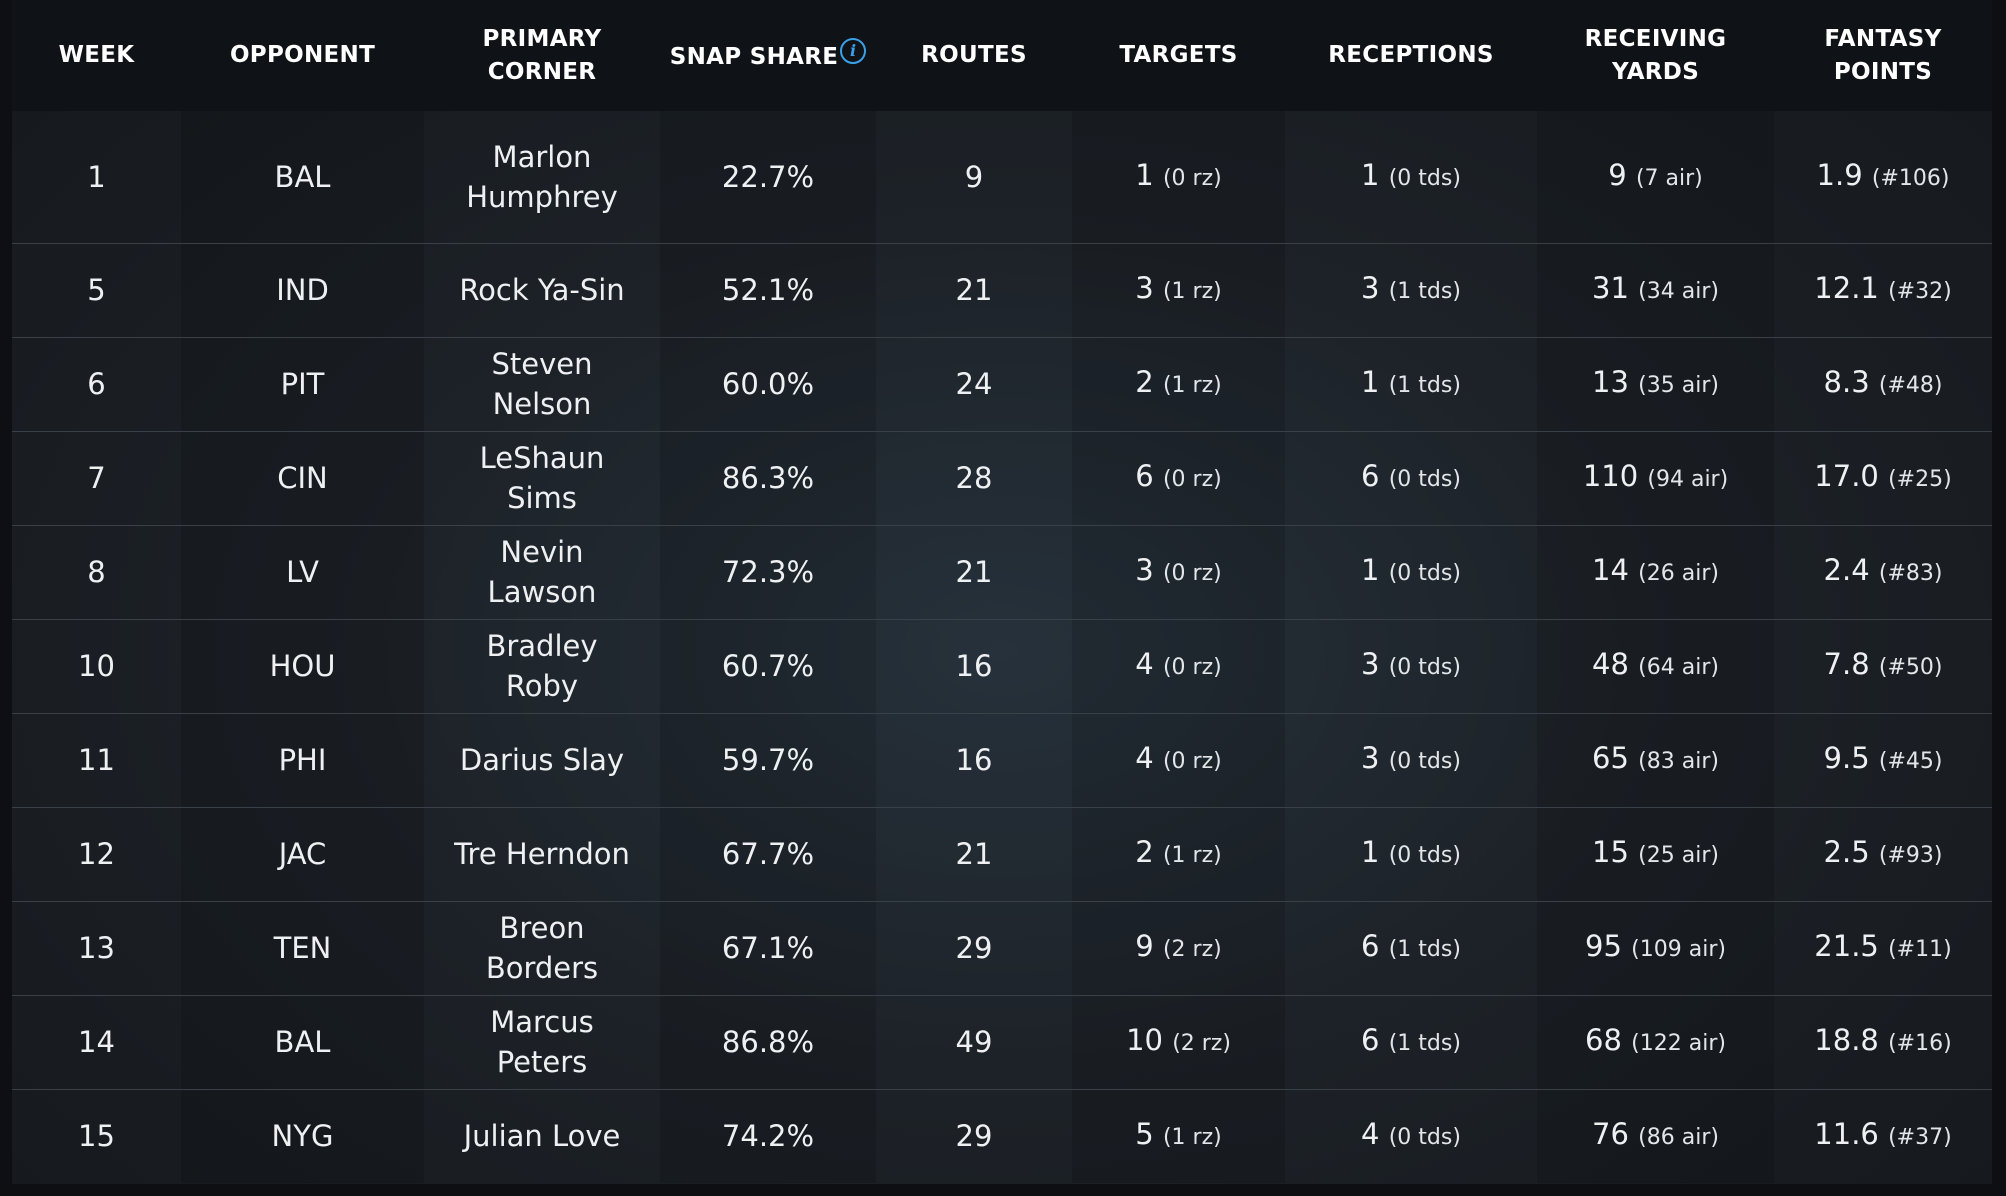 Image resolution: width=2006 pixels, height=1196 pixels. Describe the element at coordinates (1411, 1042) in the screenshot. I see `receptions-cell: 6 (1 tds)` at that location.